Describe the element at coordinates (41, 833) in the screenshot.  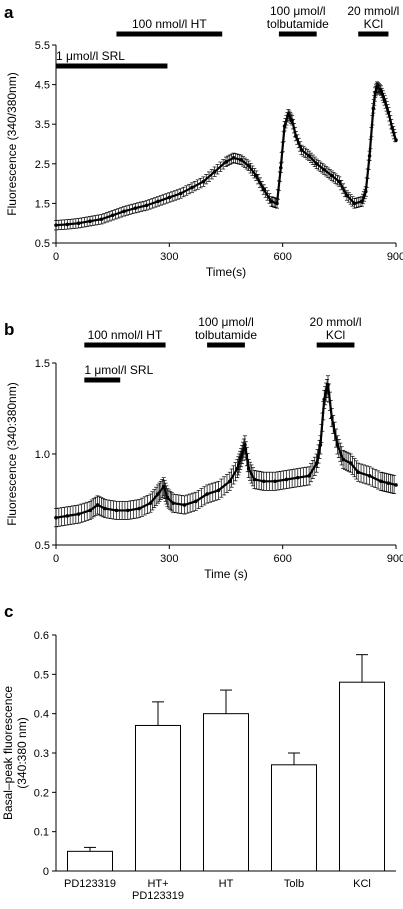
I see `y-tick-label: 0.1` at that location.